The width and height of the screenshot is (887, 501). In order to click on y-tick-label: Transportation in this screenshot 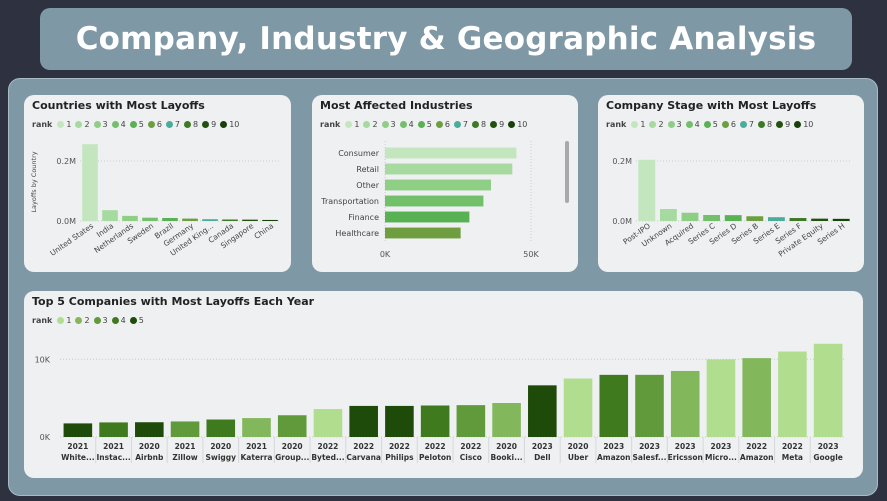, I will do `click(349, 201)`.